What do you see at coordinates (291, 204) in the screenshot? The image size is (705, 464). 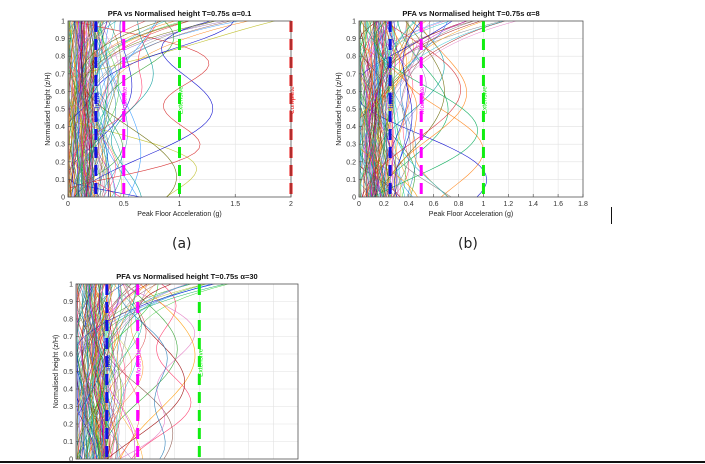 I see `x-tick-label: 2` at bounding box center [291, 204].